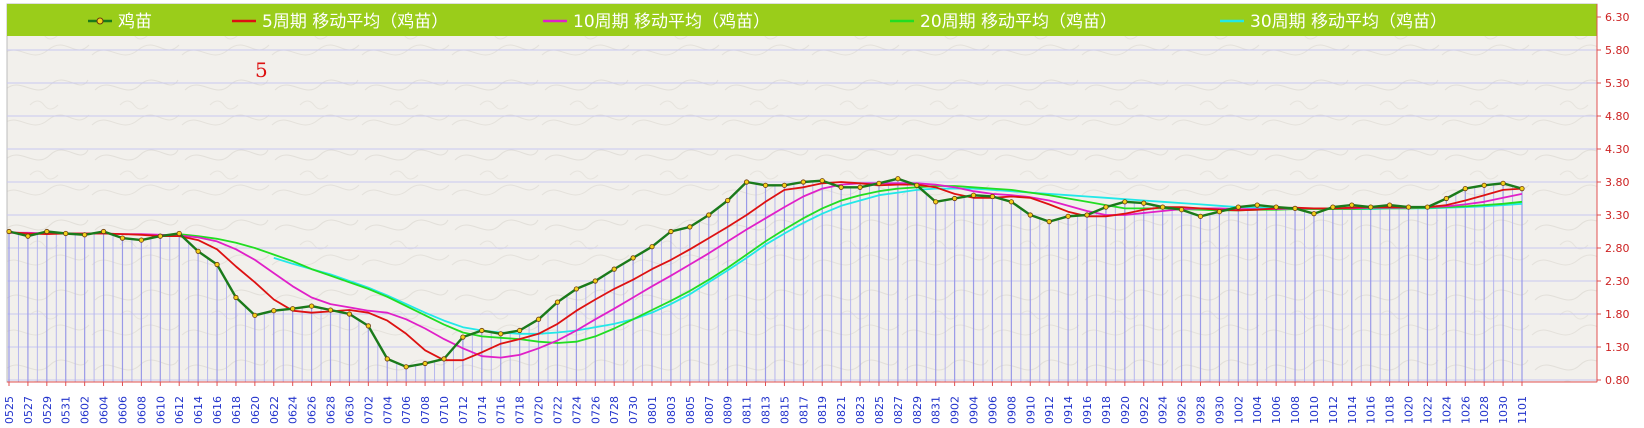 The image size is (1644, 428). Describe the element at coordinates (709, 410) in the screenshot. I see `x-tick-label: 0807` at that location.